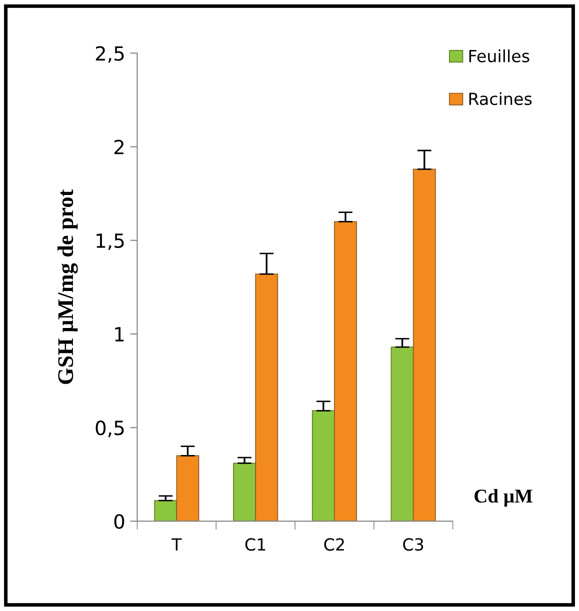  Describe the element at coordinates (499, 55) in the screenshot. I see `legend-label: Feuilles` at that location.